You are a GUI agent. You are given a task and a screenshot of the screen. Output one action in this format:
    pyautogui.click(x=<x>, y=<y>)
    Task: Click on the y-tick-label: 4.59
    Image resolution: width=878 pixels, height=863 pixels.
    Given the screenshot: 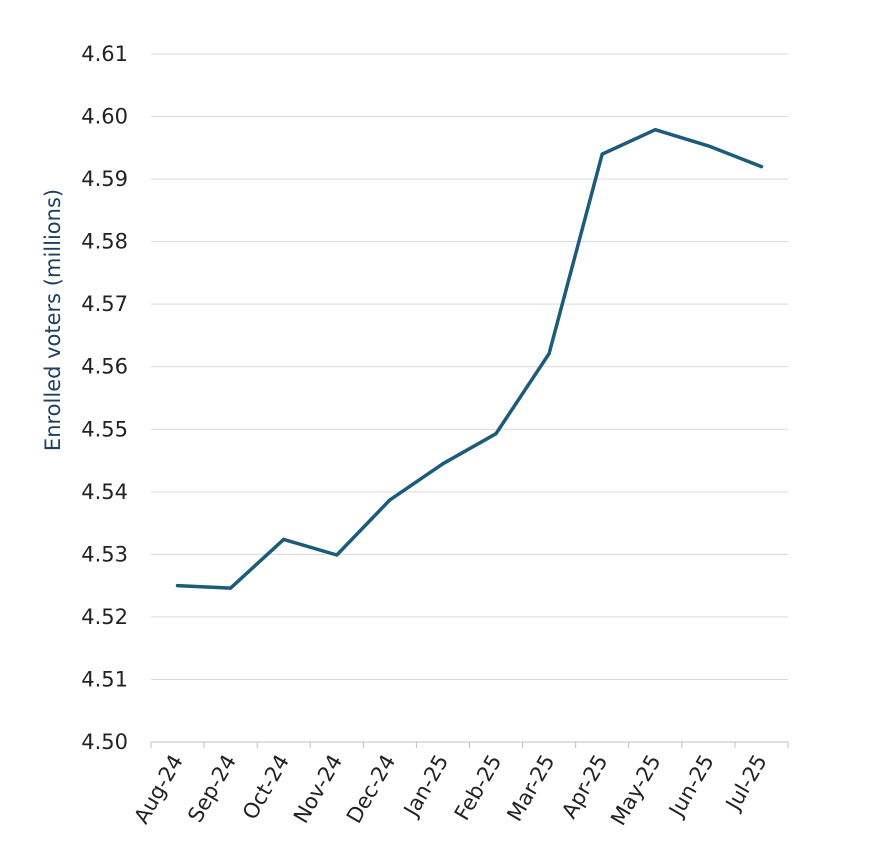 What is the action you would take?
    pyautogui.click(x=104, y=179)
    